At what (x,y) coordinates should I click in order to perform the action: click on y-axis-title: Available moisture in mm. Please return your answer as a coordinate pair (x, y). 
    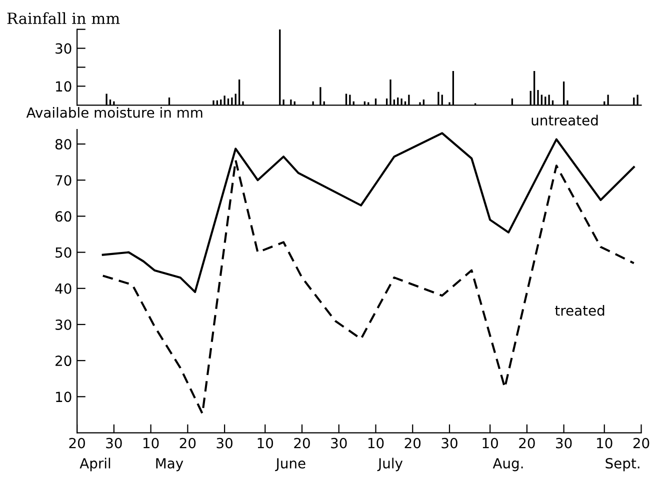
    Looking at the image, I should click on (114, 112).